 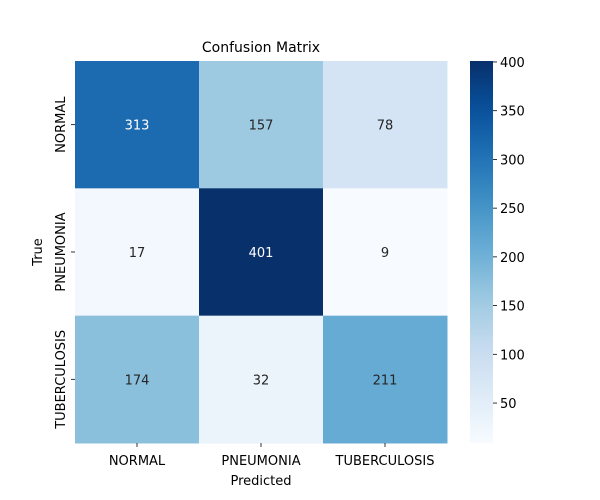 I want to click on chart-title: Confusion Matrix, so click(x=261, y=48).